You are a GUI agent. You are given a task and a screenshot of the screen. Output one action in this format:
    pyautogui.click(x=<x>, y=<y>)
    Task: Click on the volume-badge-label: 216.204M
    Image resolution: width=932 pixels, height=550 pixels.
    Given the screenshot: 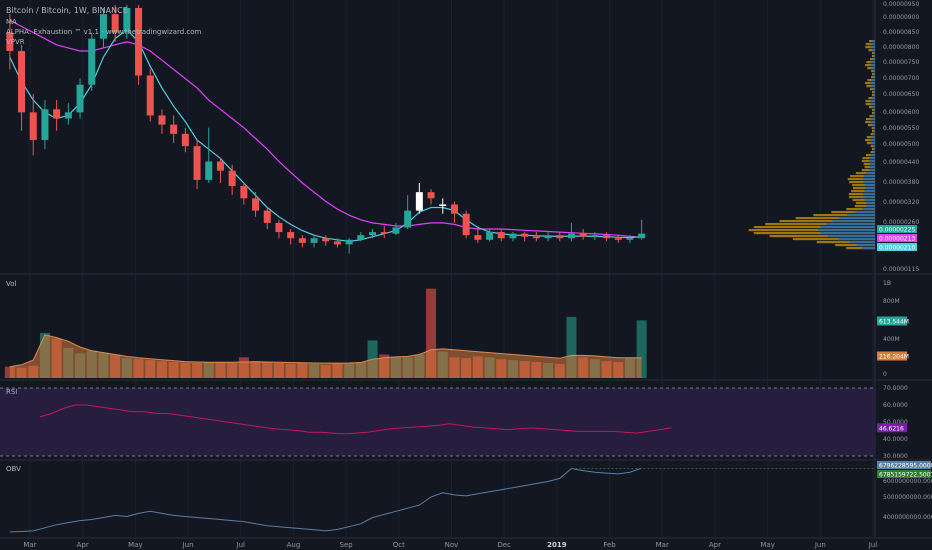 What is the action you would take?
    pyautogui.click(x=894, y=357)
    